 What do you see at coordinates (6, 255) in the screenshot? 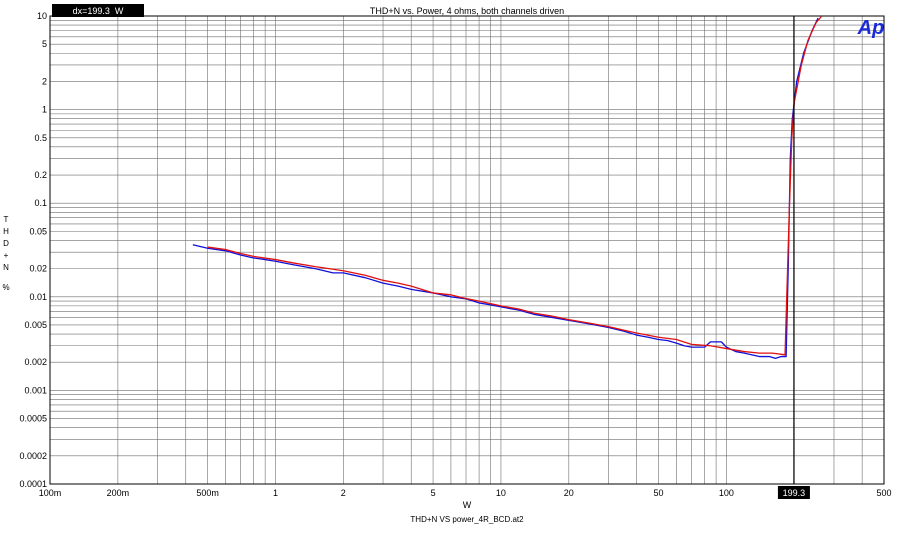
I see `y-axis-label-char: +` at bounding box center [6, 255].